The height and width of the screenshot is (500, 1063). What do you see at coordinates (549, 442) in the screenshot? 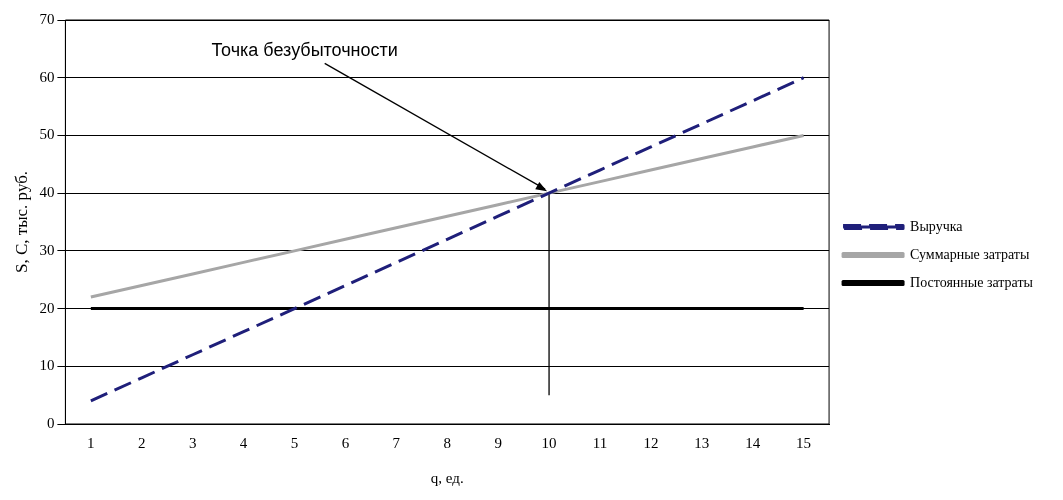
I see `x-tick-label: 10` at bounding box center [549, 442].